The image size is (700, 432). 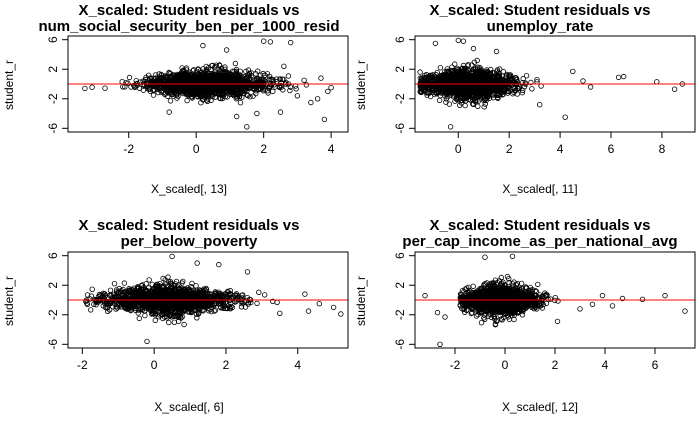 What do you see at coordinates (189, 189) in the screenshot?
I see `panel-1-x-axis-label: X_scaled[, 13]` at bounding box center [189, 189].